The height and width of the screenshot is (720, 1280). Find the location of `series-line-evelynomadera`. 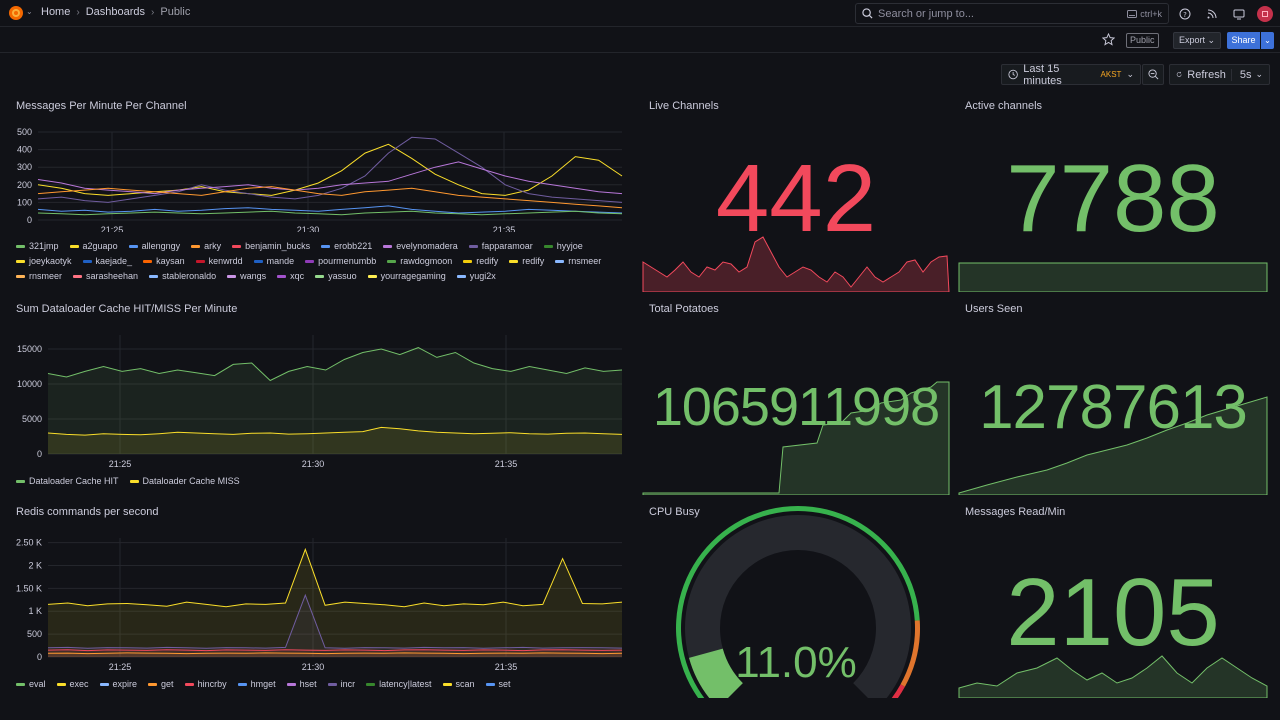

series-line-evelynomadera is located at coordinates (330, 178).